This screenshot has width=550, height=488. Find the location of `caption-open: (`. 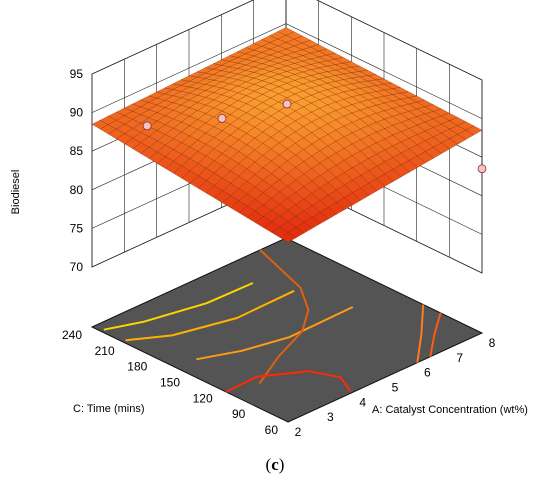

caption-open: ( is located at coordinates (268, 464).